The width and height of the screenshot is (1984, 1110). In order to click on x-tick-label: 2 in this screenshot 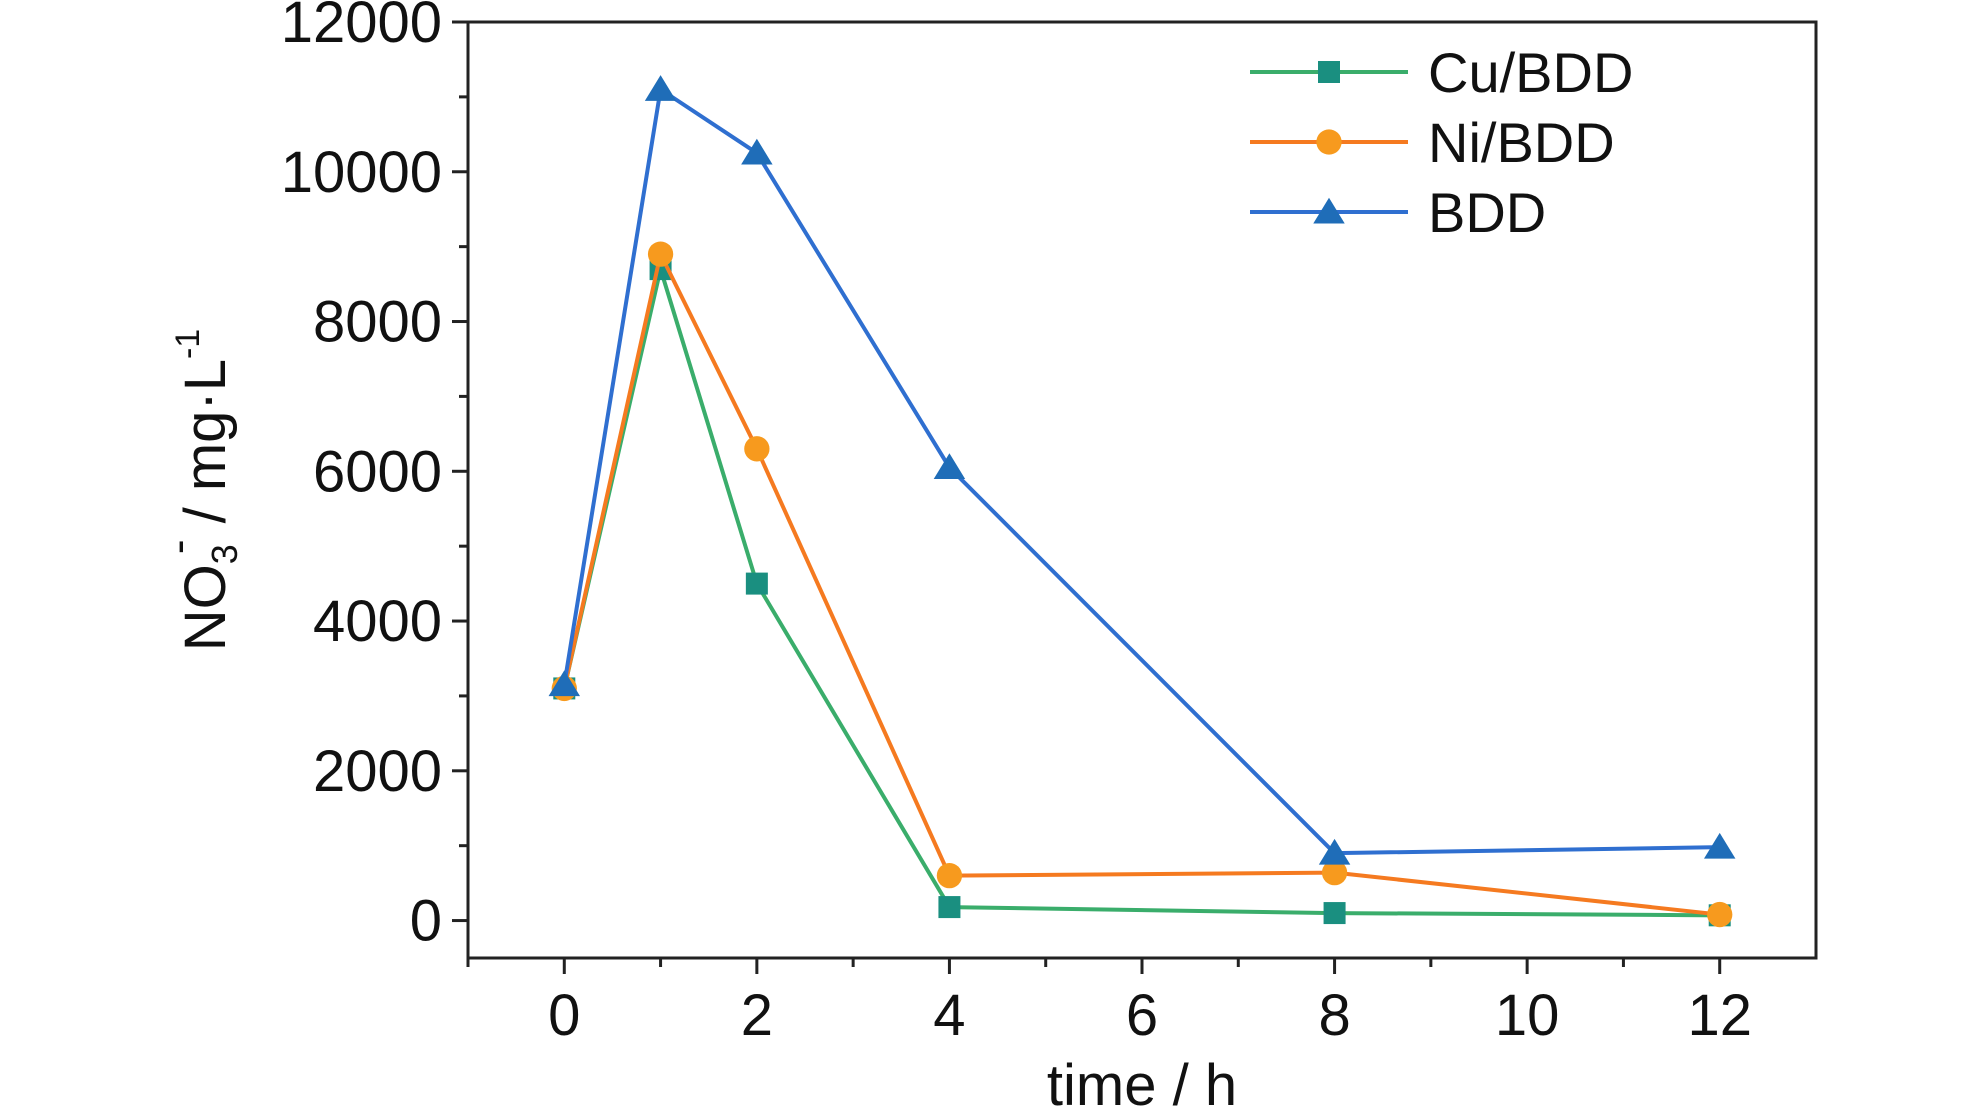, I will do `click(757, 1015)`.